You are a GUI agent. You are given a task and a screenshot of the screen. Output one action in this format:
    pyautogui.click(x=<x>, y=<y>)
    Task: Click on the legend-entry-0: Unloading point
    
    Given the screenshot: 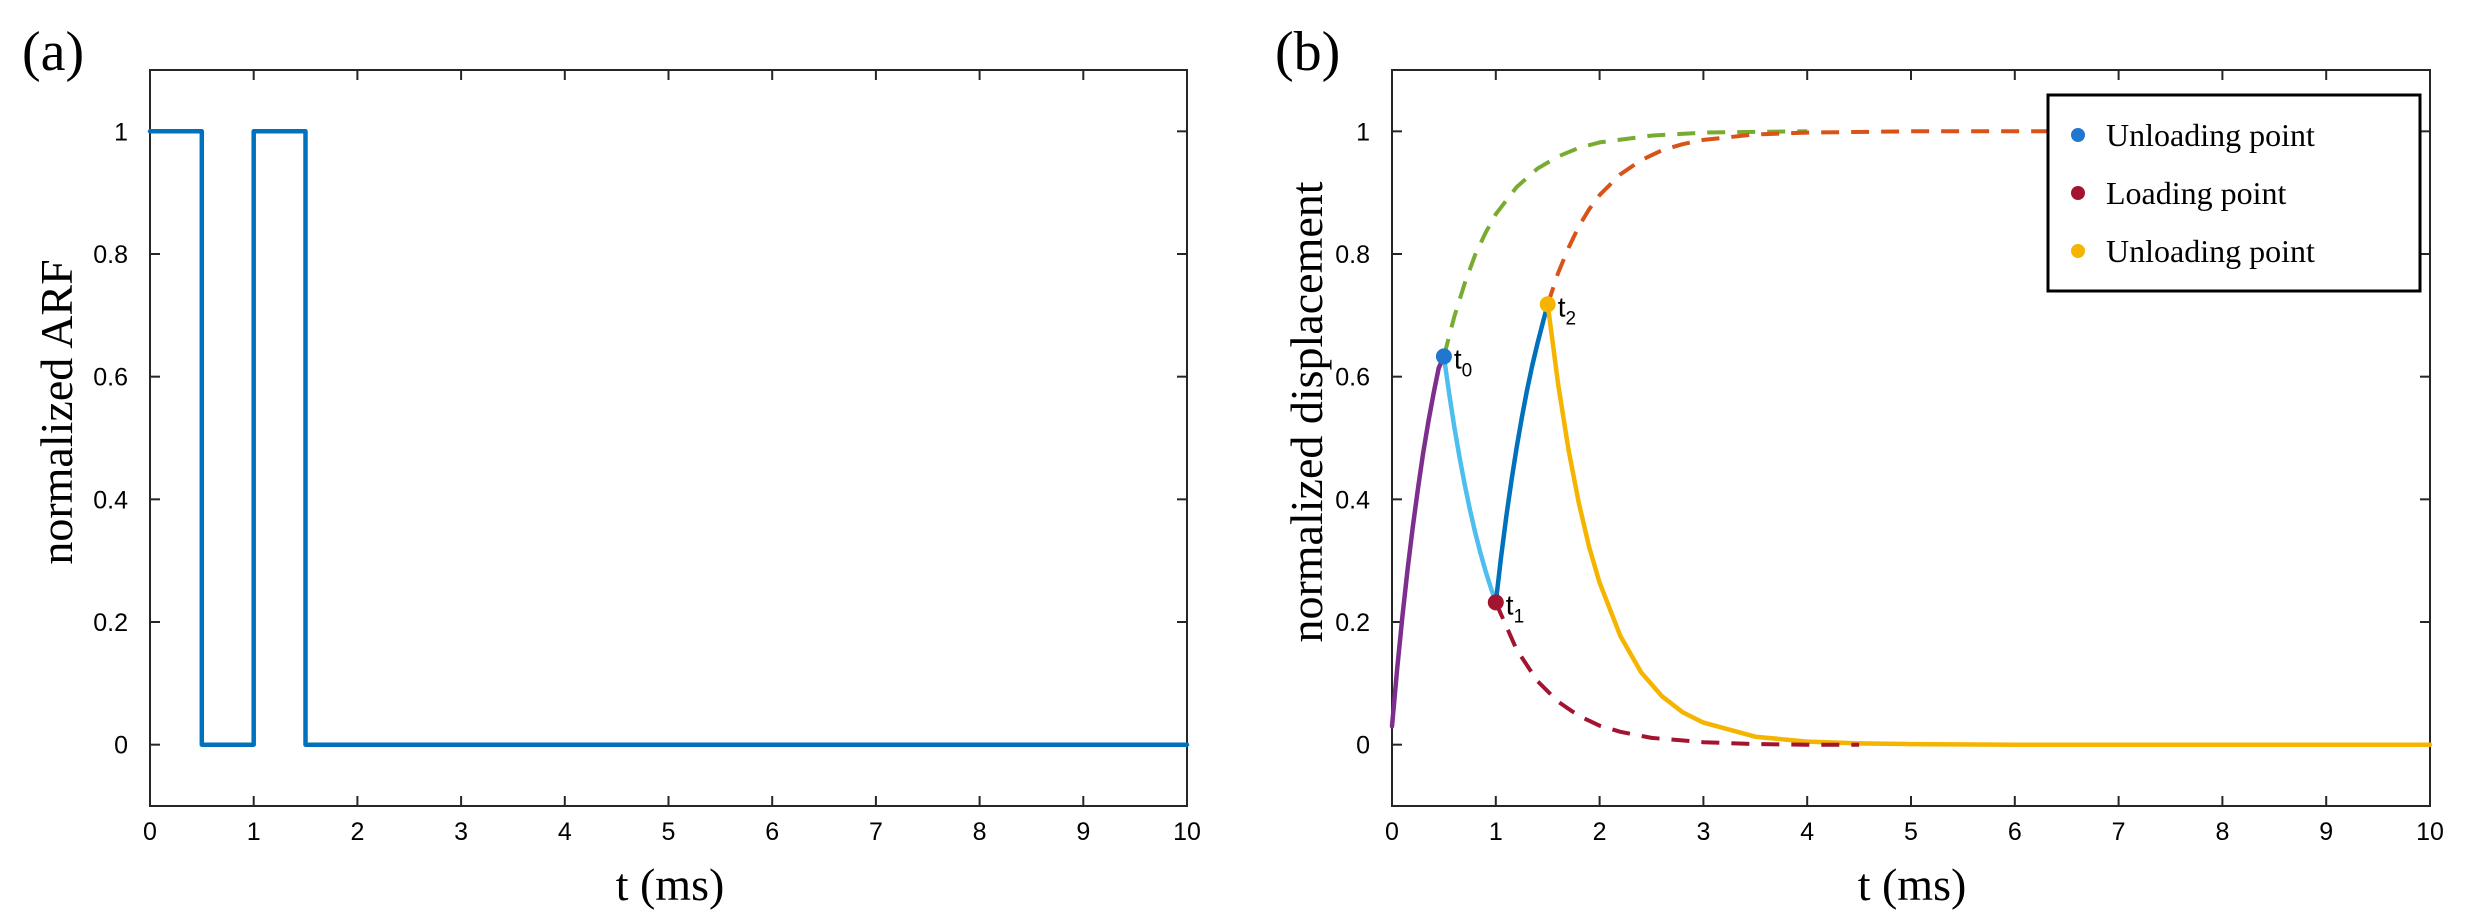 What is the action you would take?
    pyautogui.click(x=2210, y=135)
    